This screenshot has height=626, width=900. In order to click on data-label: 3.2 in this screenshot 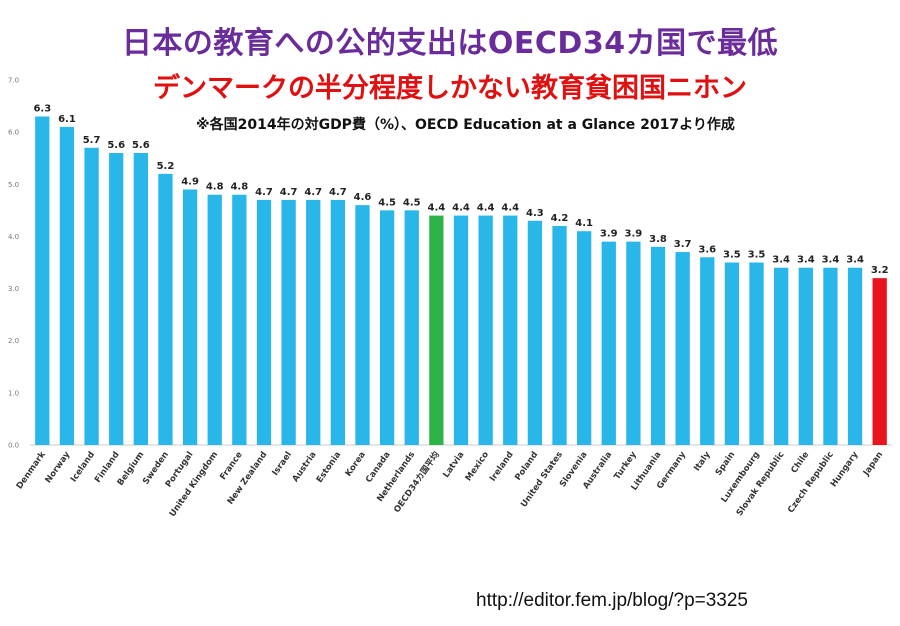, I will do `click(880, 270)`.